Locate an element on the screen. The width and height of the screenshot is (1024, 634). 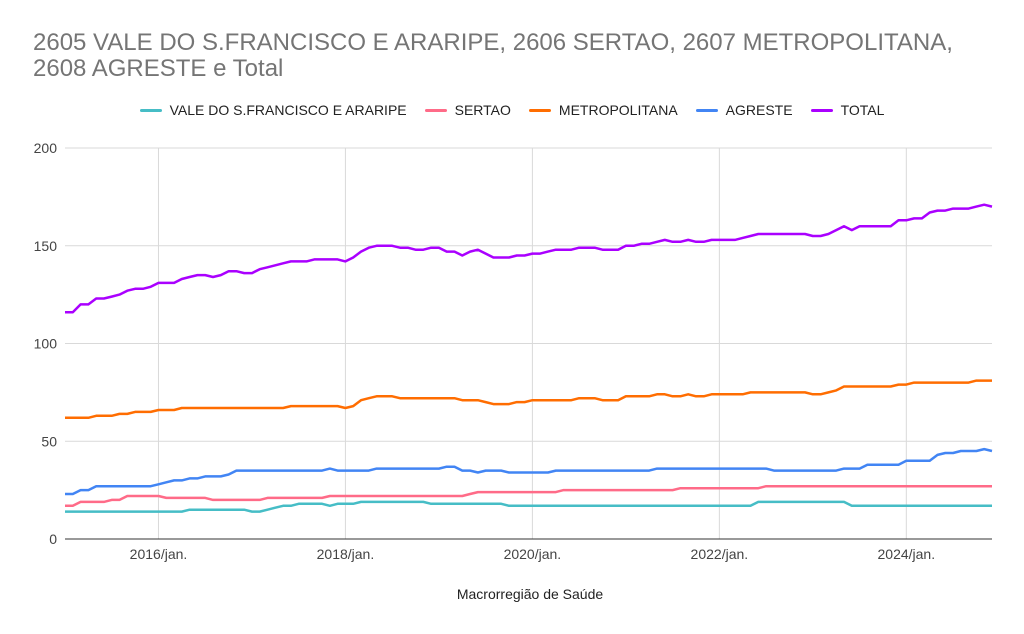
legend-item: METROPOLITANA is located at coordinates (603, 110).